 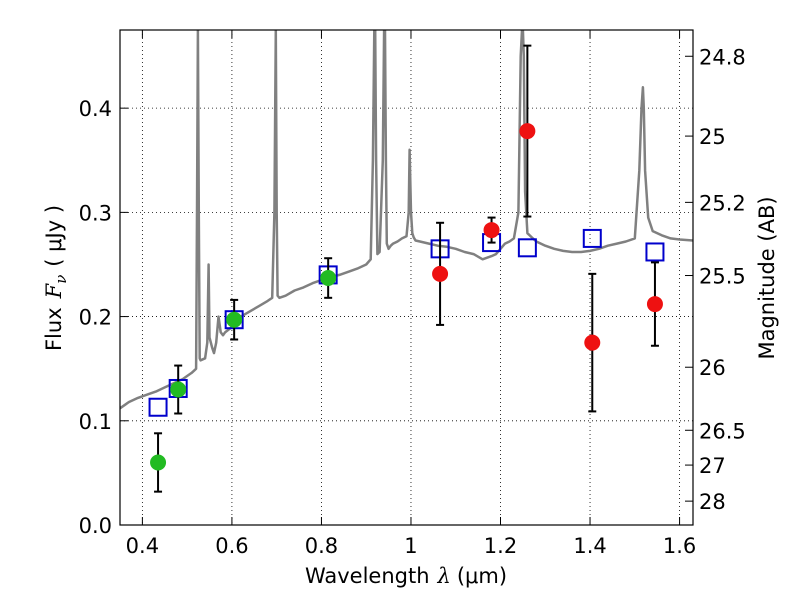 What do you see at coordinates (712, 466) in the screenshot?
I see `y2-tick-label: 27` at bounding box center [712, 466].